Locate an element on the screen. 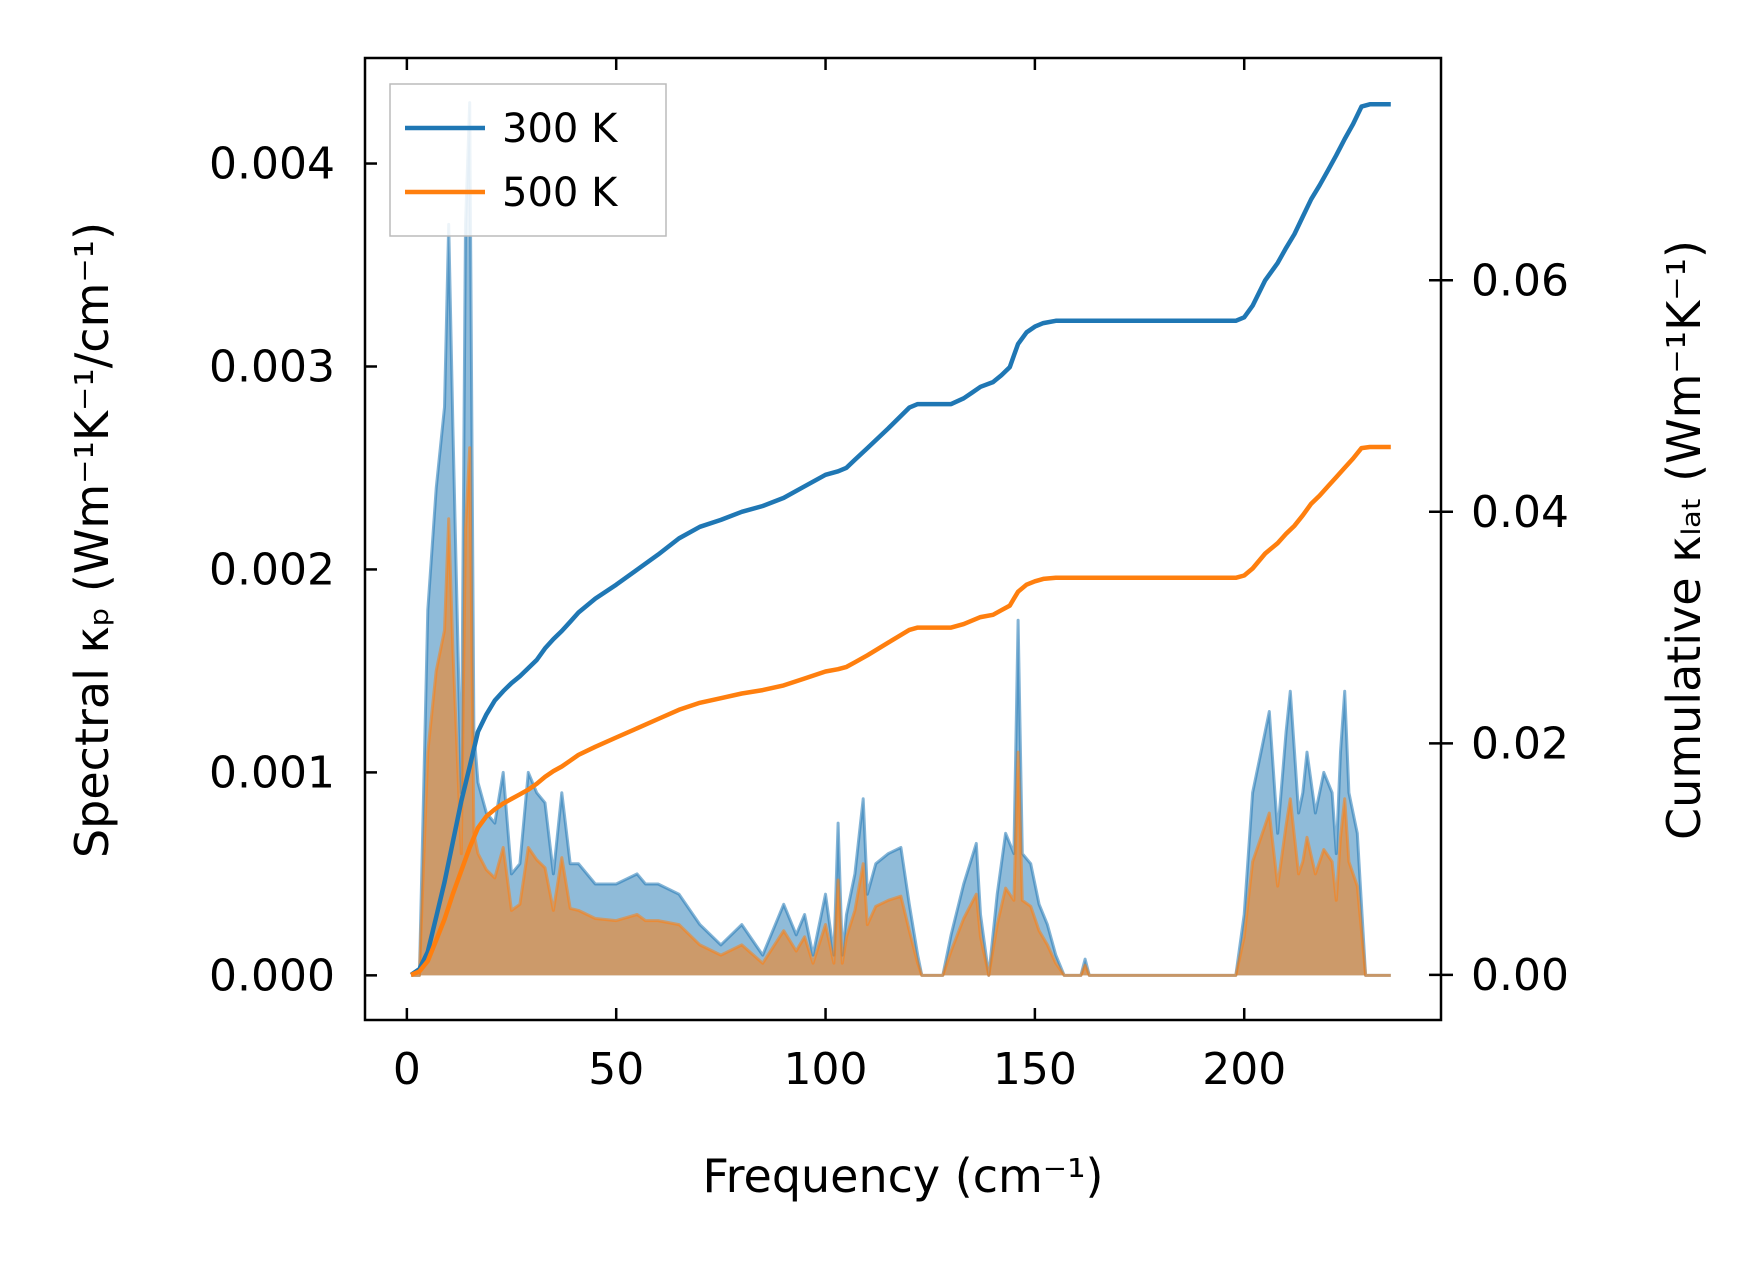 The height and width of the screenshot is (1264, 1753). legend-box is located at coordinates (528, 160).